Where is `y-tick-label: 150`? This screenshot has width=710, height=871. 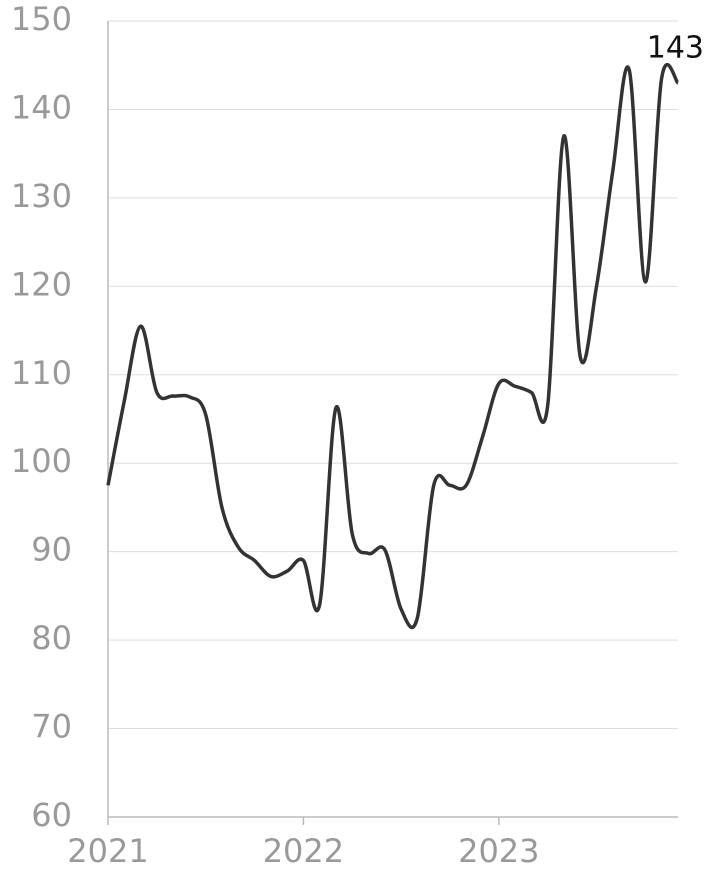 y-tick-label: 150 is located at coordinates (41, 19).